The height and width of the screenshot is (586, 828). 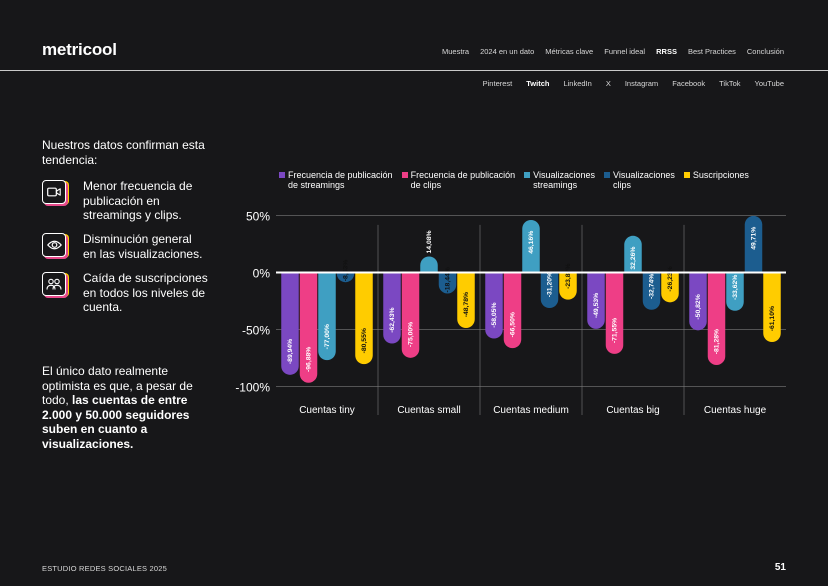 I want to click on data-label: 46,16%, so click(x=531, y=242).